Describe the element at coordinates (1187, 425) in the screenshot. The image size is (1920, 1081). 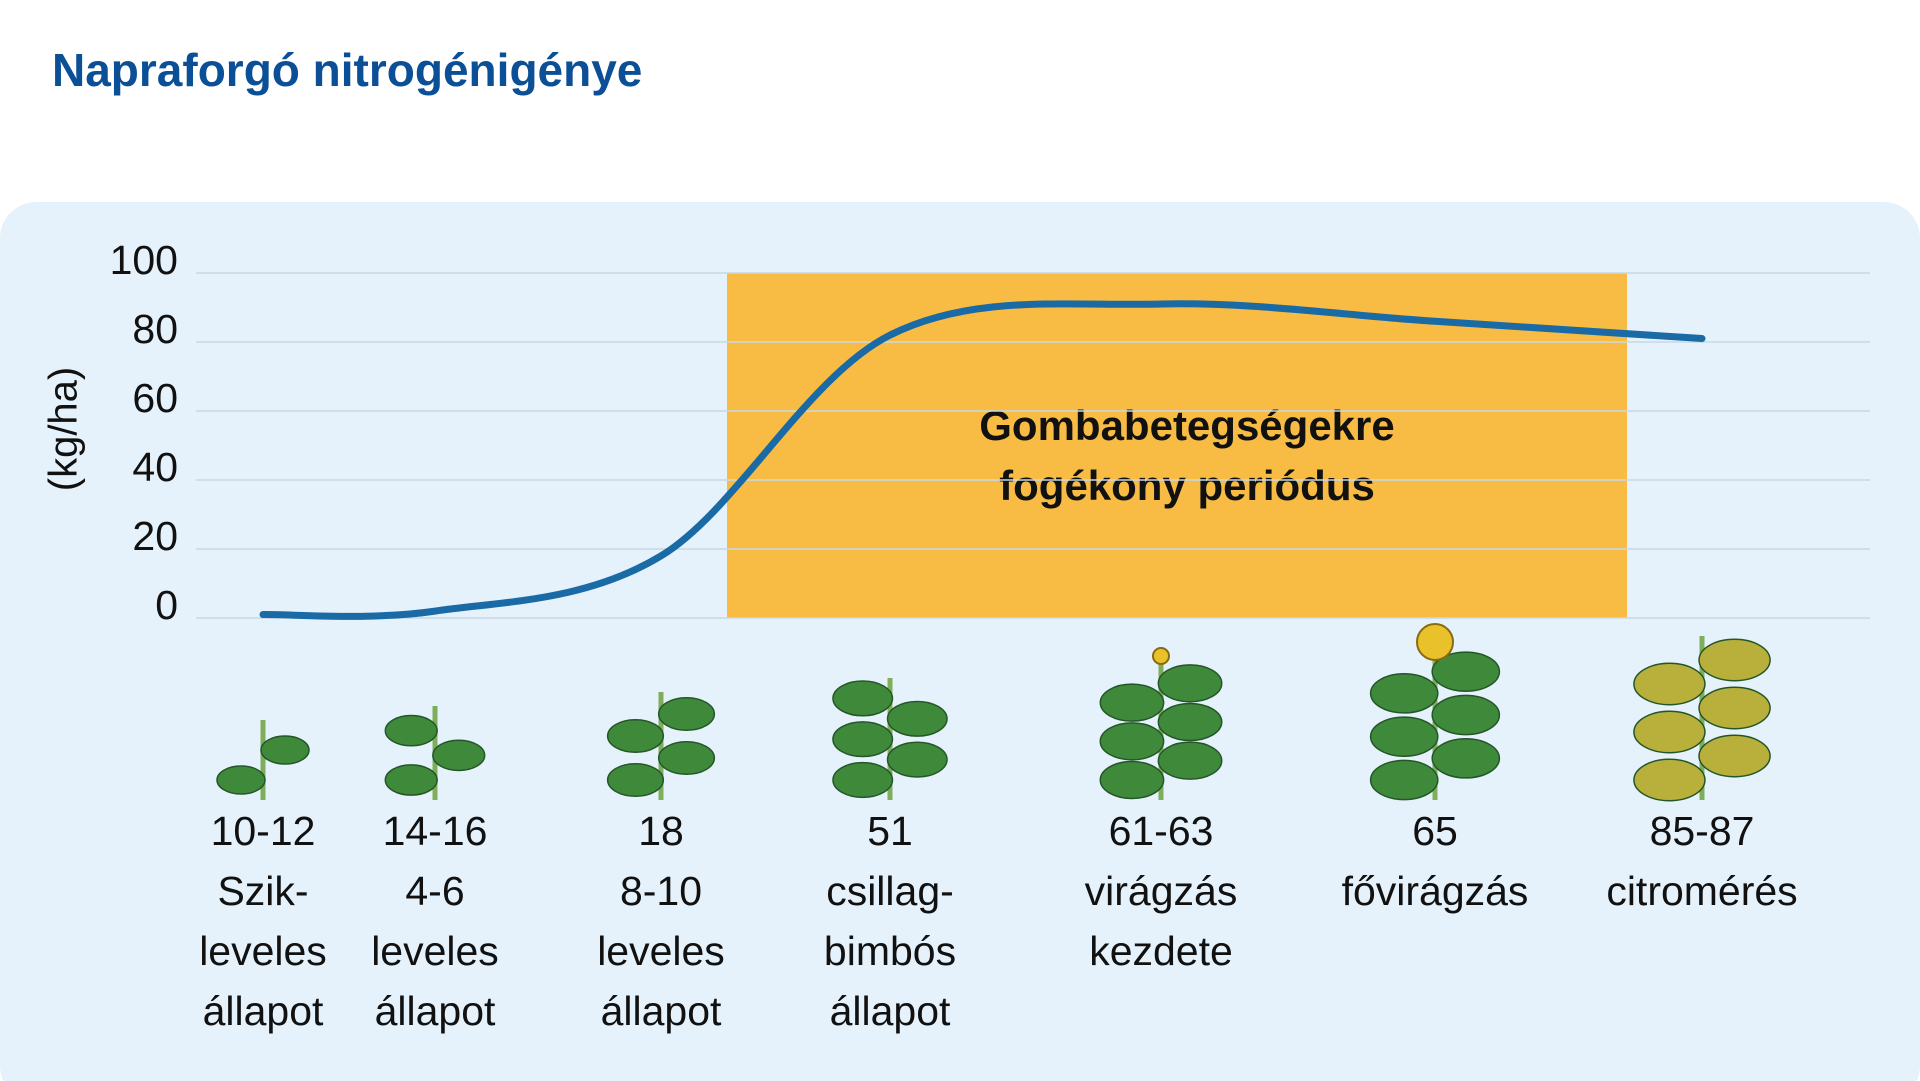
I see `annotation-text: Gombabetegségekre` at that location.